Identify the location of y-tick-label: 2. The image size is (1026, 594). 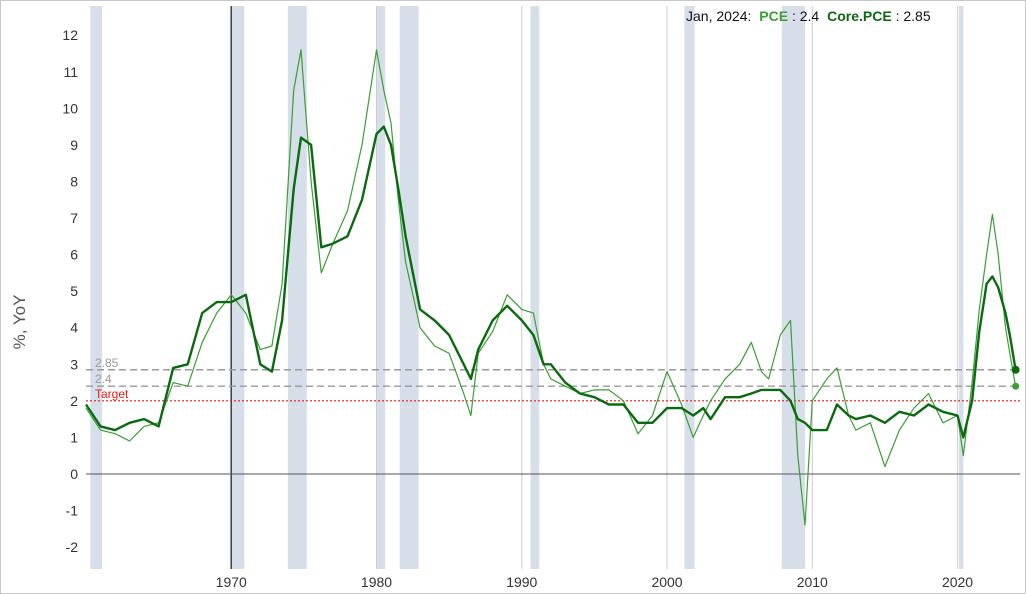
(74, 401).